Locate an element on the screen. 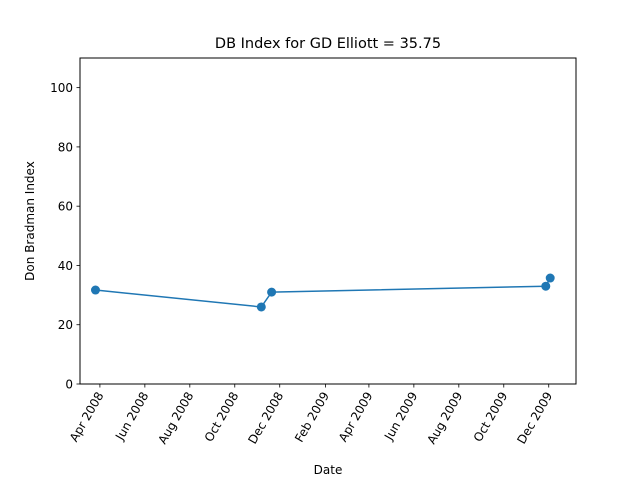 The width and height of the screenshot is (640, 484). y-tick-label: 80 is located at coordinates (65, 147).